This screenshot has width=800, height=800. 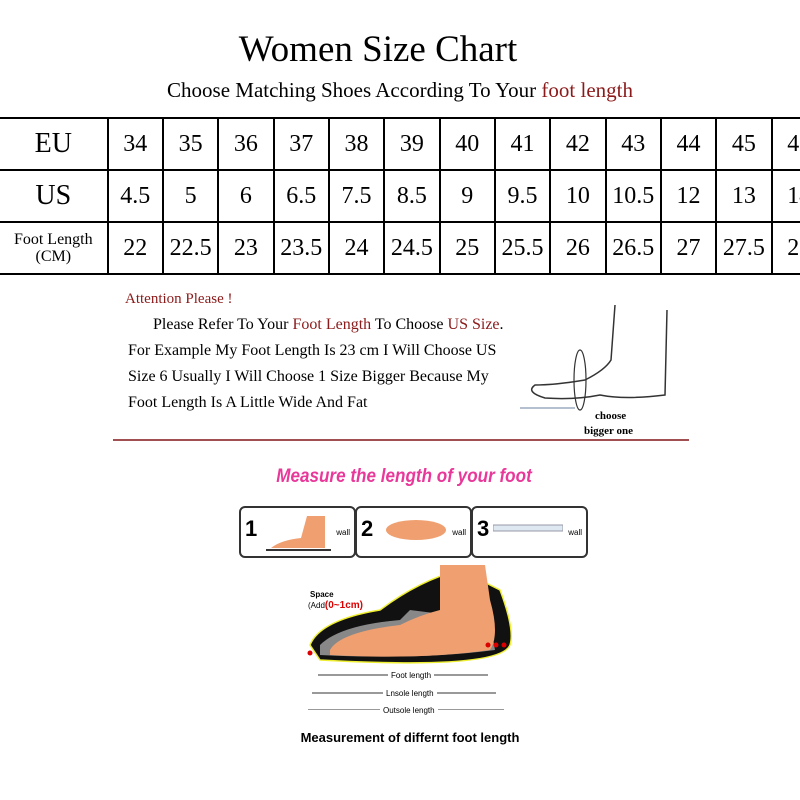 What do you see at coordinates (248, 402) in the screenshot?
I see `attention-line-4: Foot Length Is A Little Wide And Fat` at bounding box center [248, 402].